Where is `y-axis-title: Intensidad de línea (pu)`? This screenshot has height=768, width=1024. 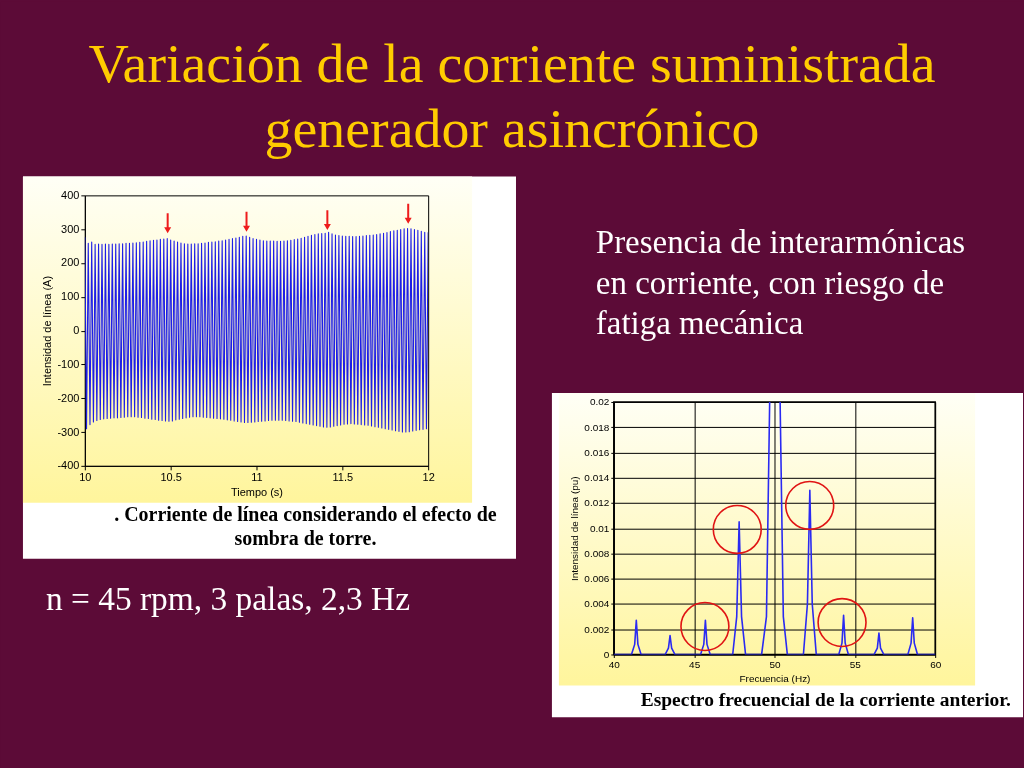
y-axis-title: Intensidad de línea (pu) is located at coordinates (575, 529).